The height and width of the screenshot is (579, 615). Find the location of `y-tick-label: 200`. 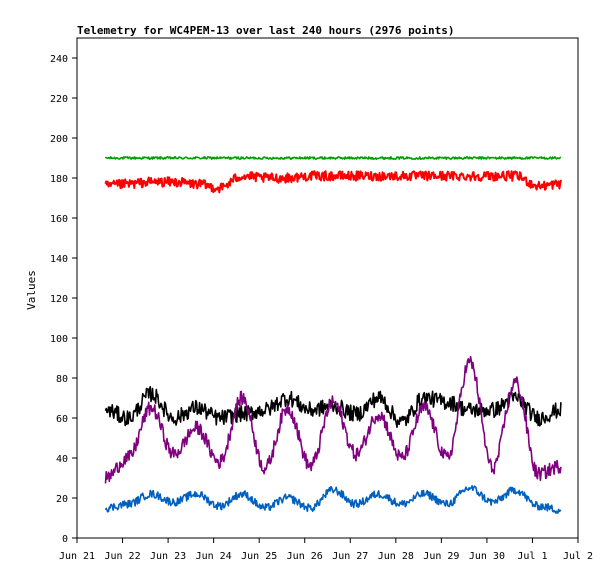

y-tick-label: 200 is located at coordinates (59, 139).